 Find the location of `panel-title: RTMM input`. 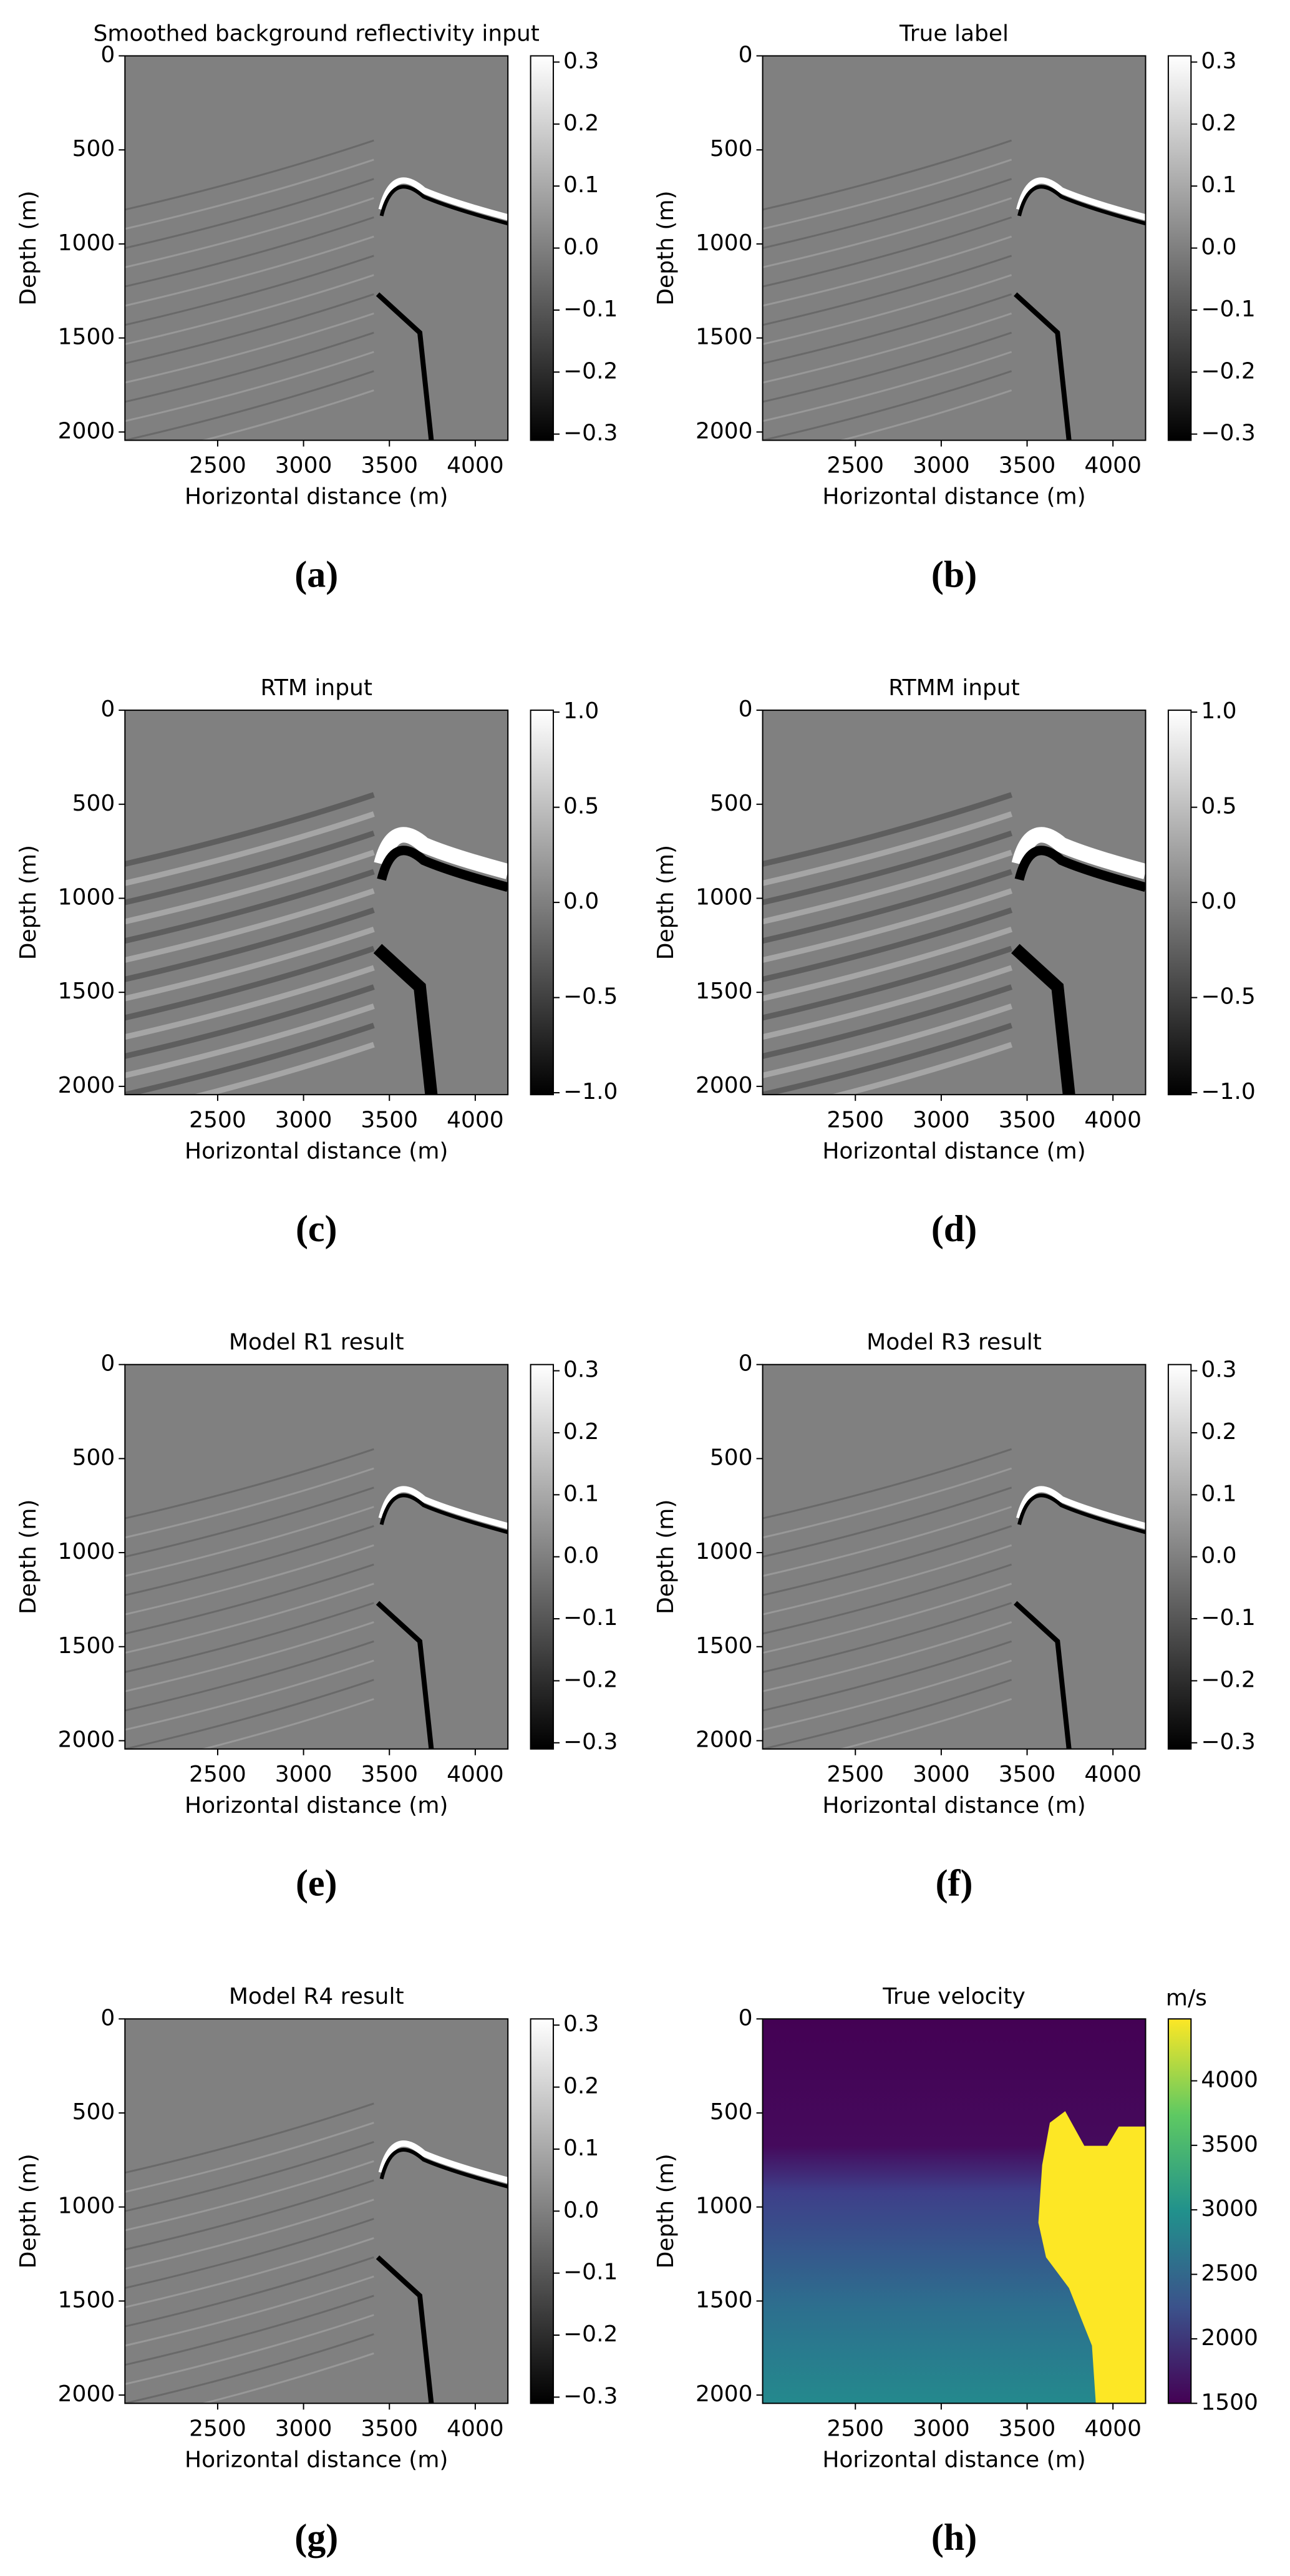

panel-title: RTMM input is located at coordinates (954, 688).